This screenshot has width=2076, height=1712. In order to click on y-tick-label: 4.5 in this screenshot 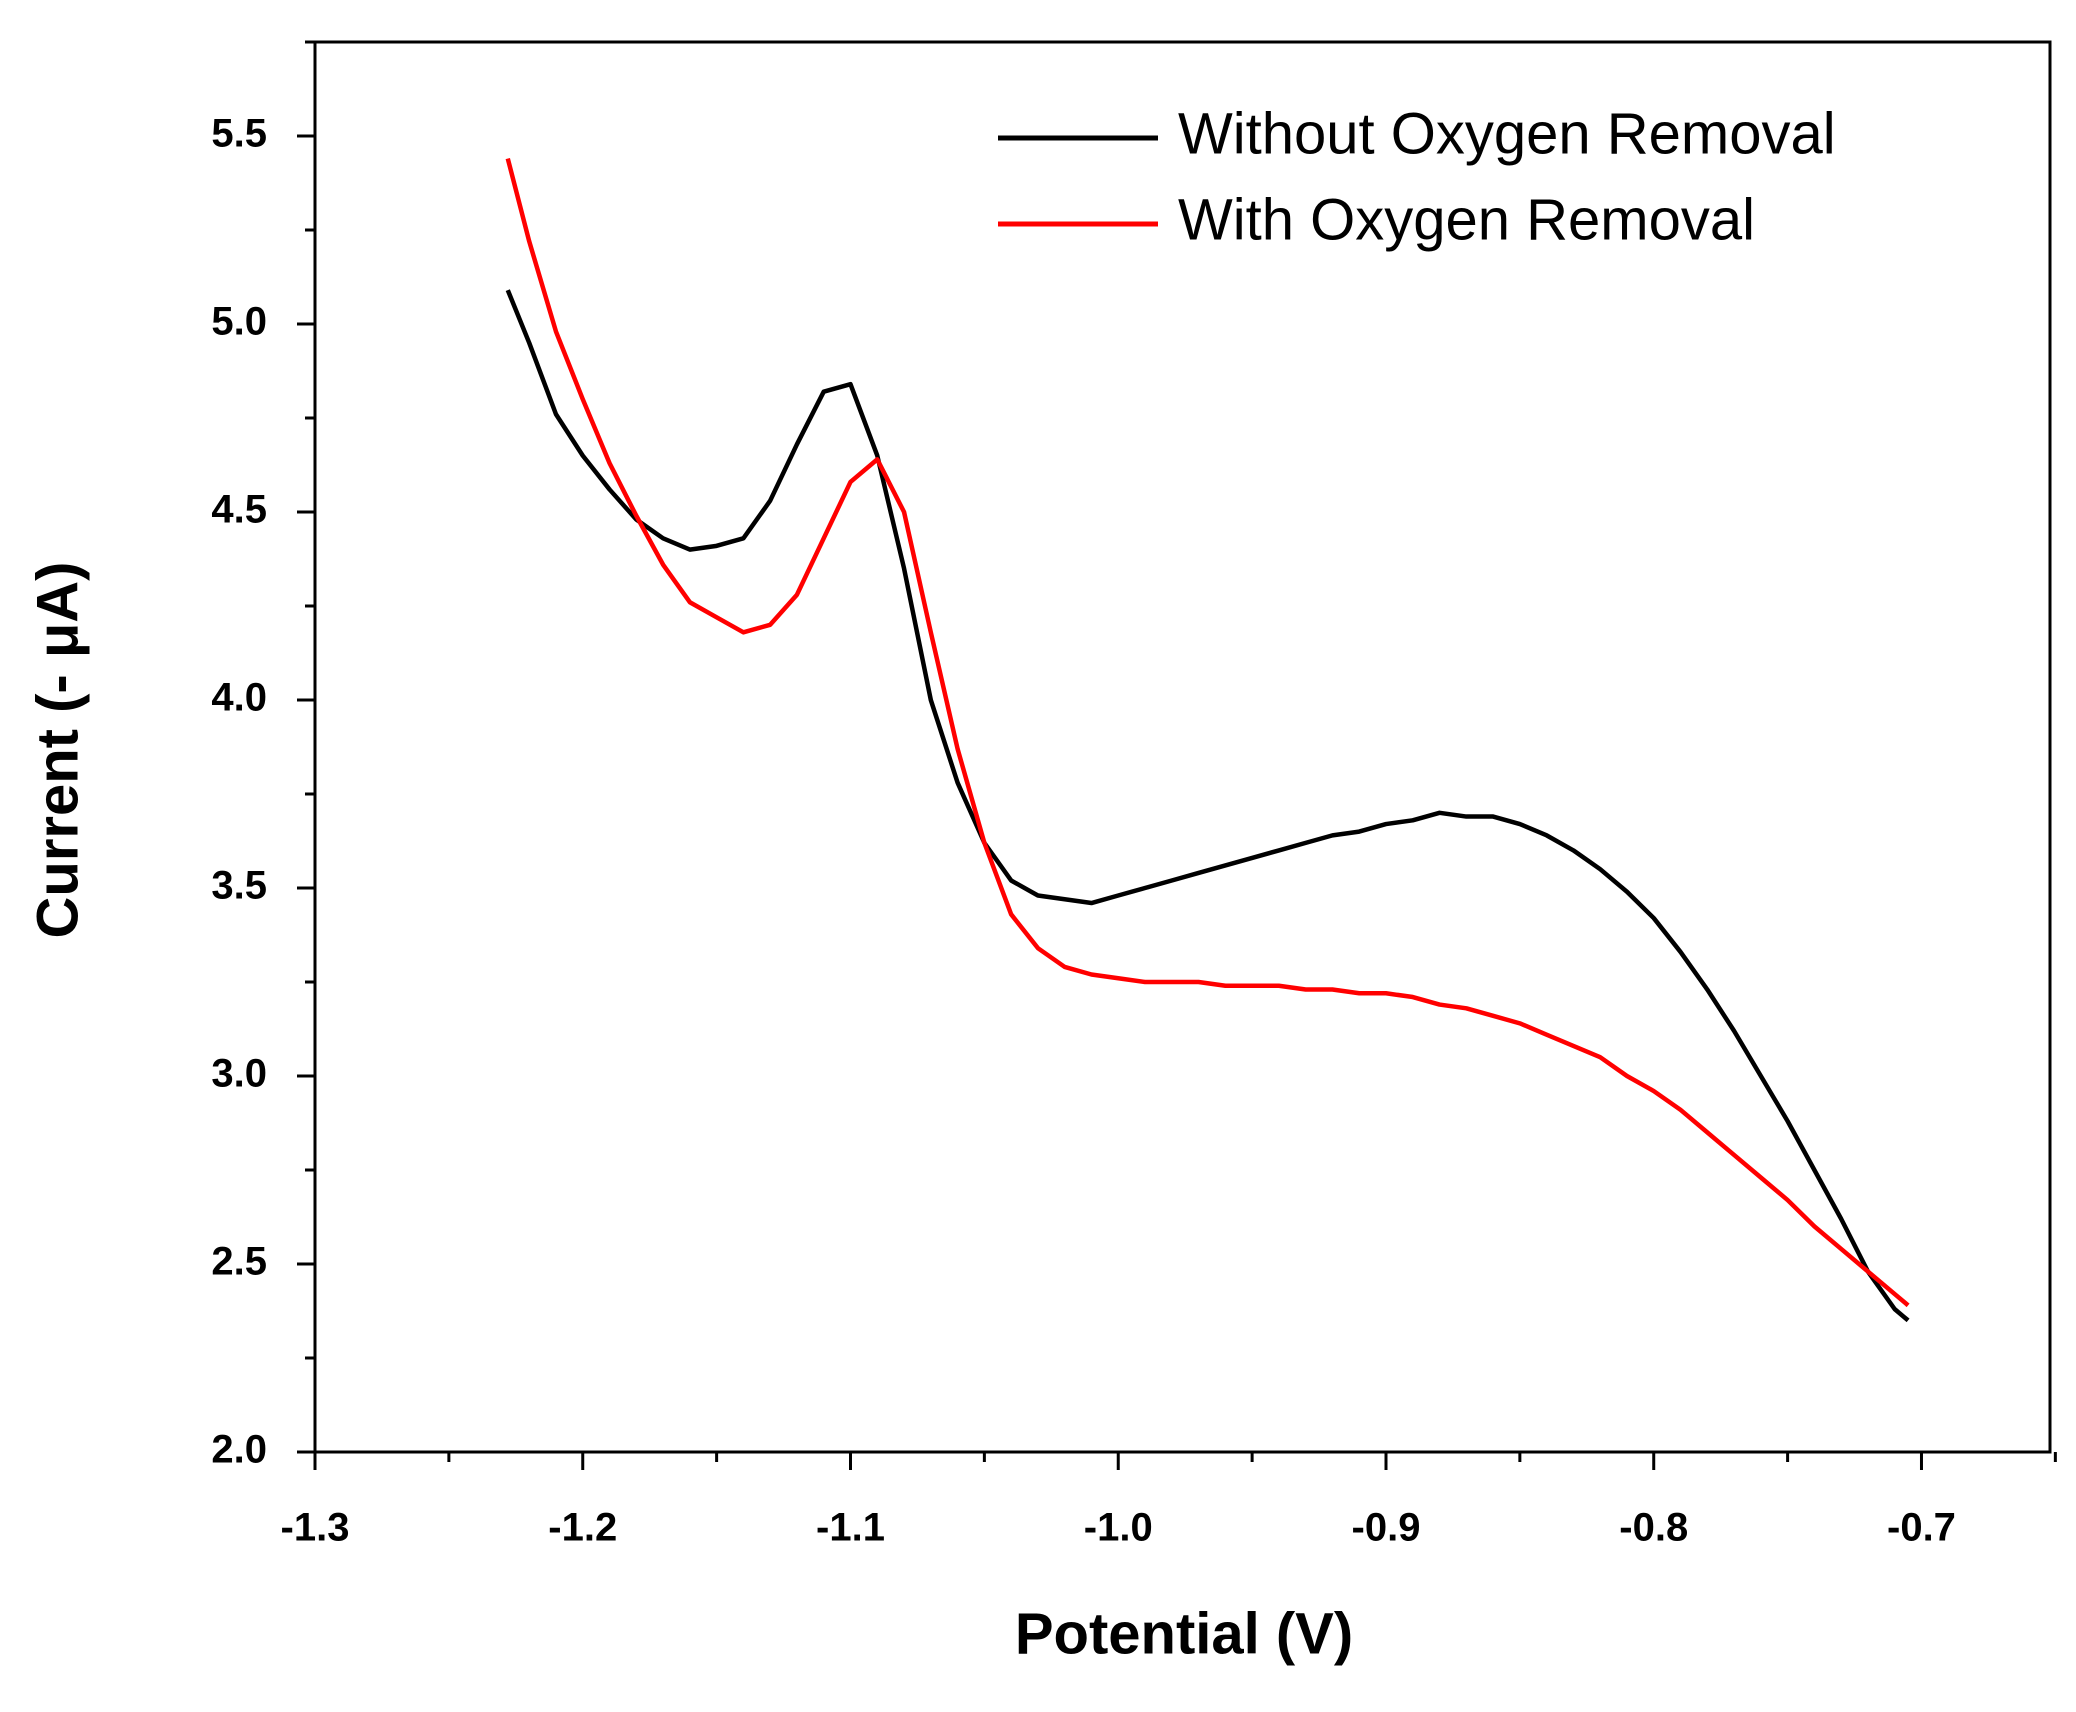, I will do `click(239, 510)`.